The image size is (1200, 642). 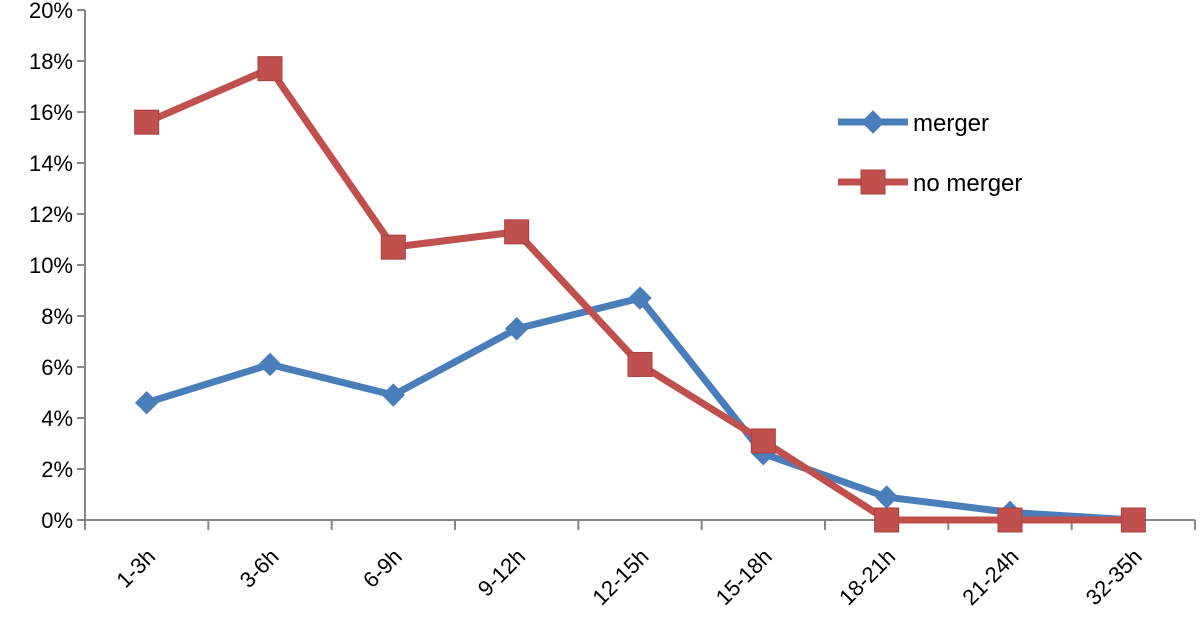 What do you see at coordinates (382, 568) in the screenshot?
I see `x-tick-label: 6-9h` at bounding box center [382, 568].